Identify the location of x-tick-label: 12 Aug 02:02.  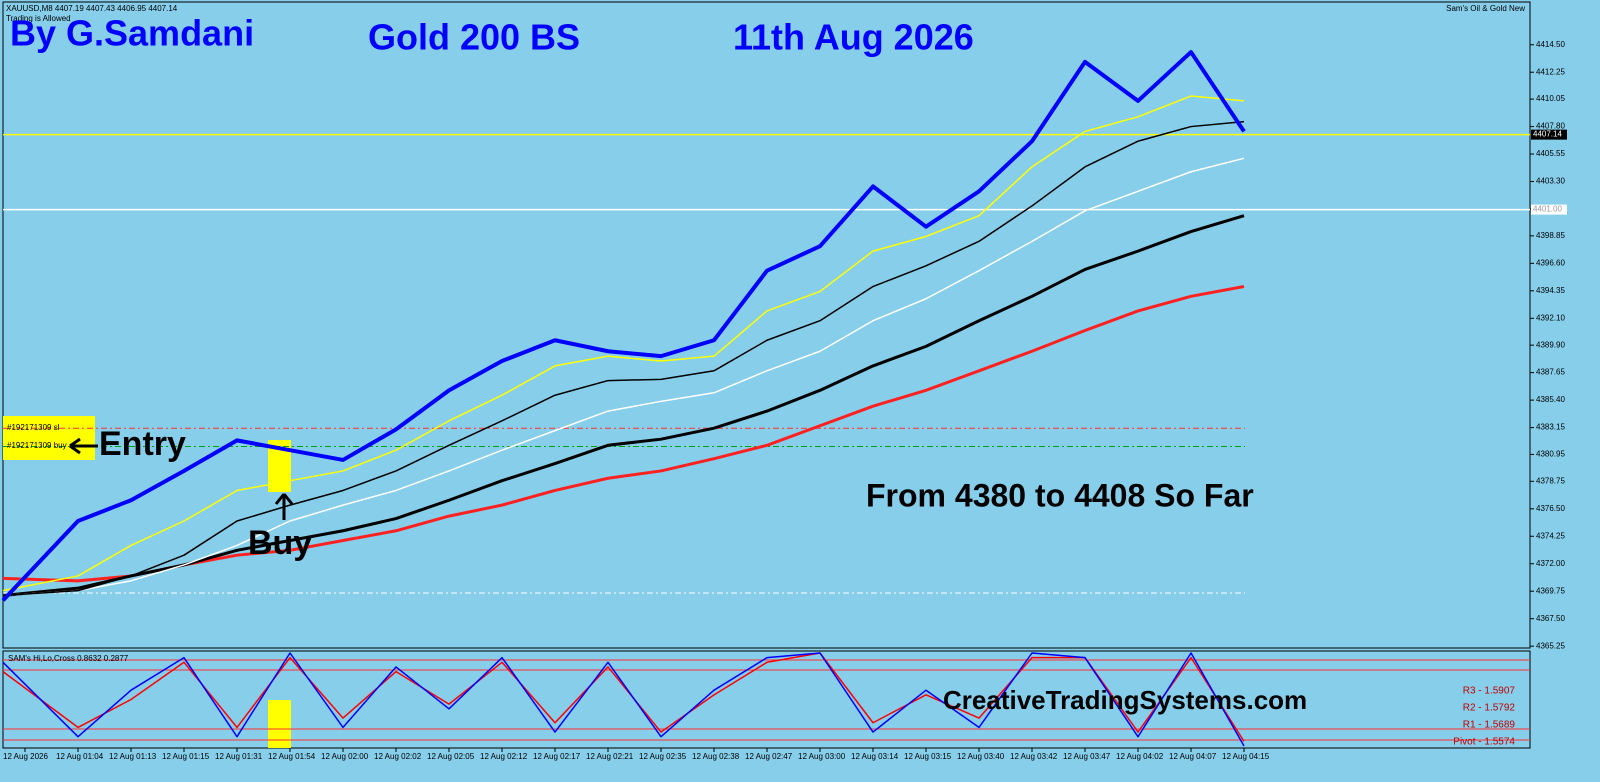
(398, 756).